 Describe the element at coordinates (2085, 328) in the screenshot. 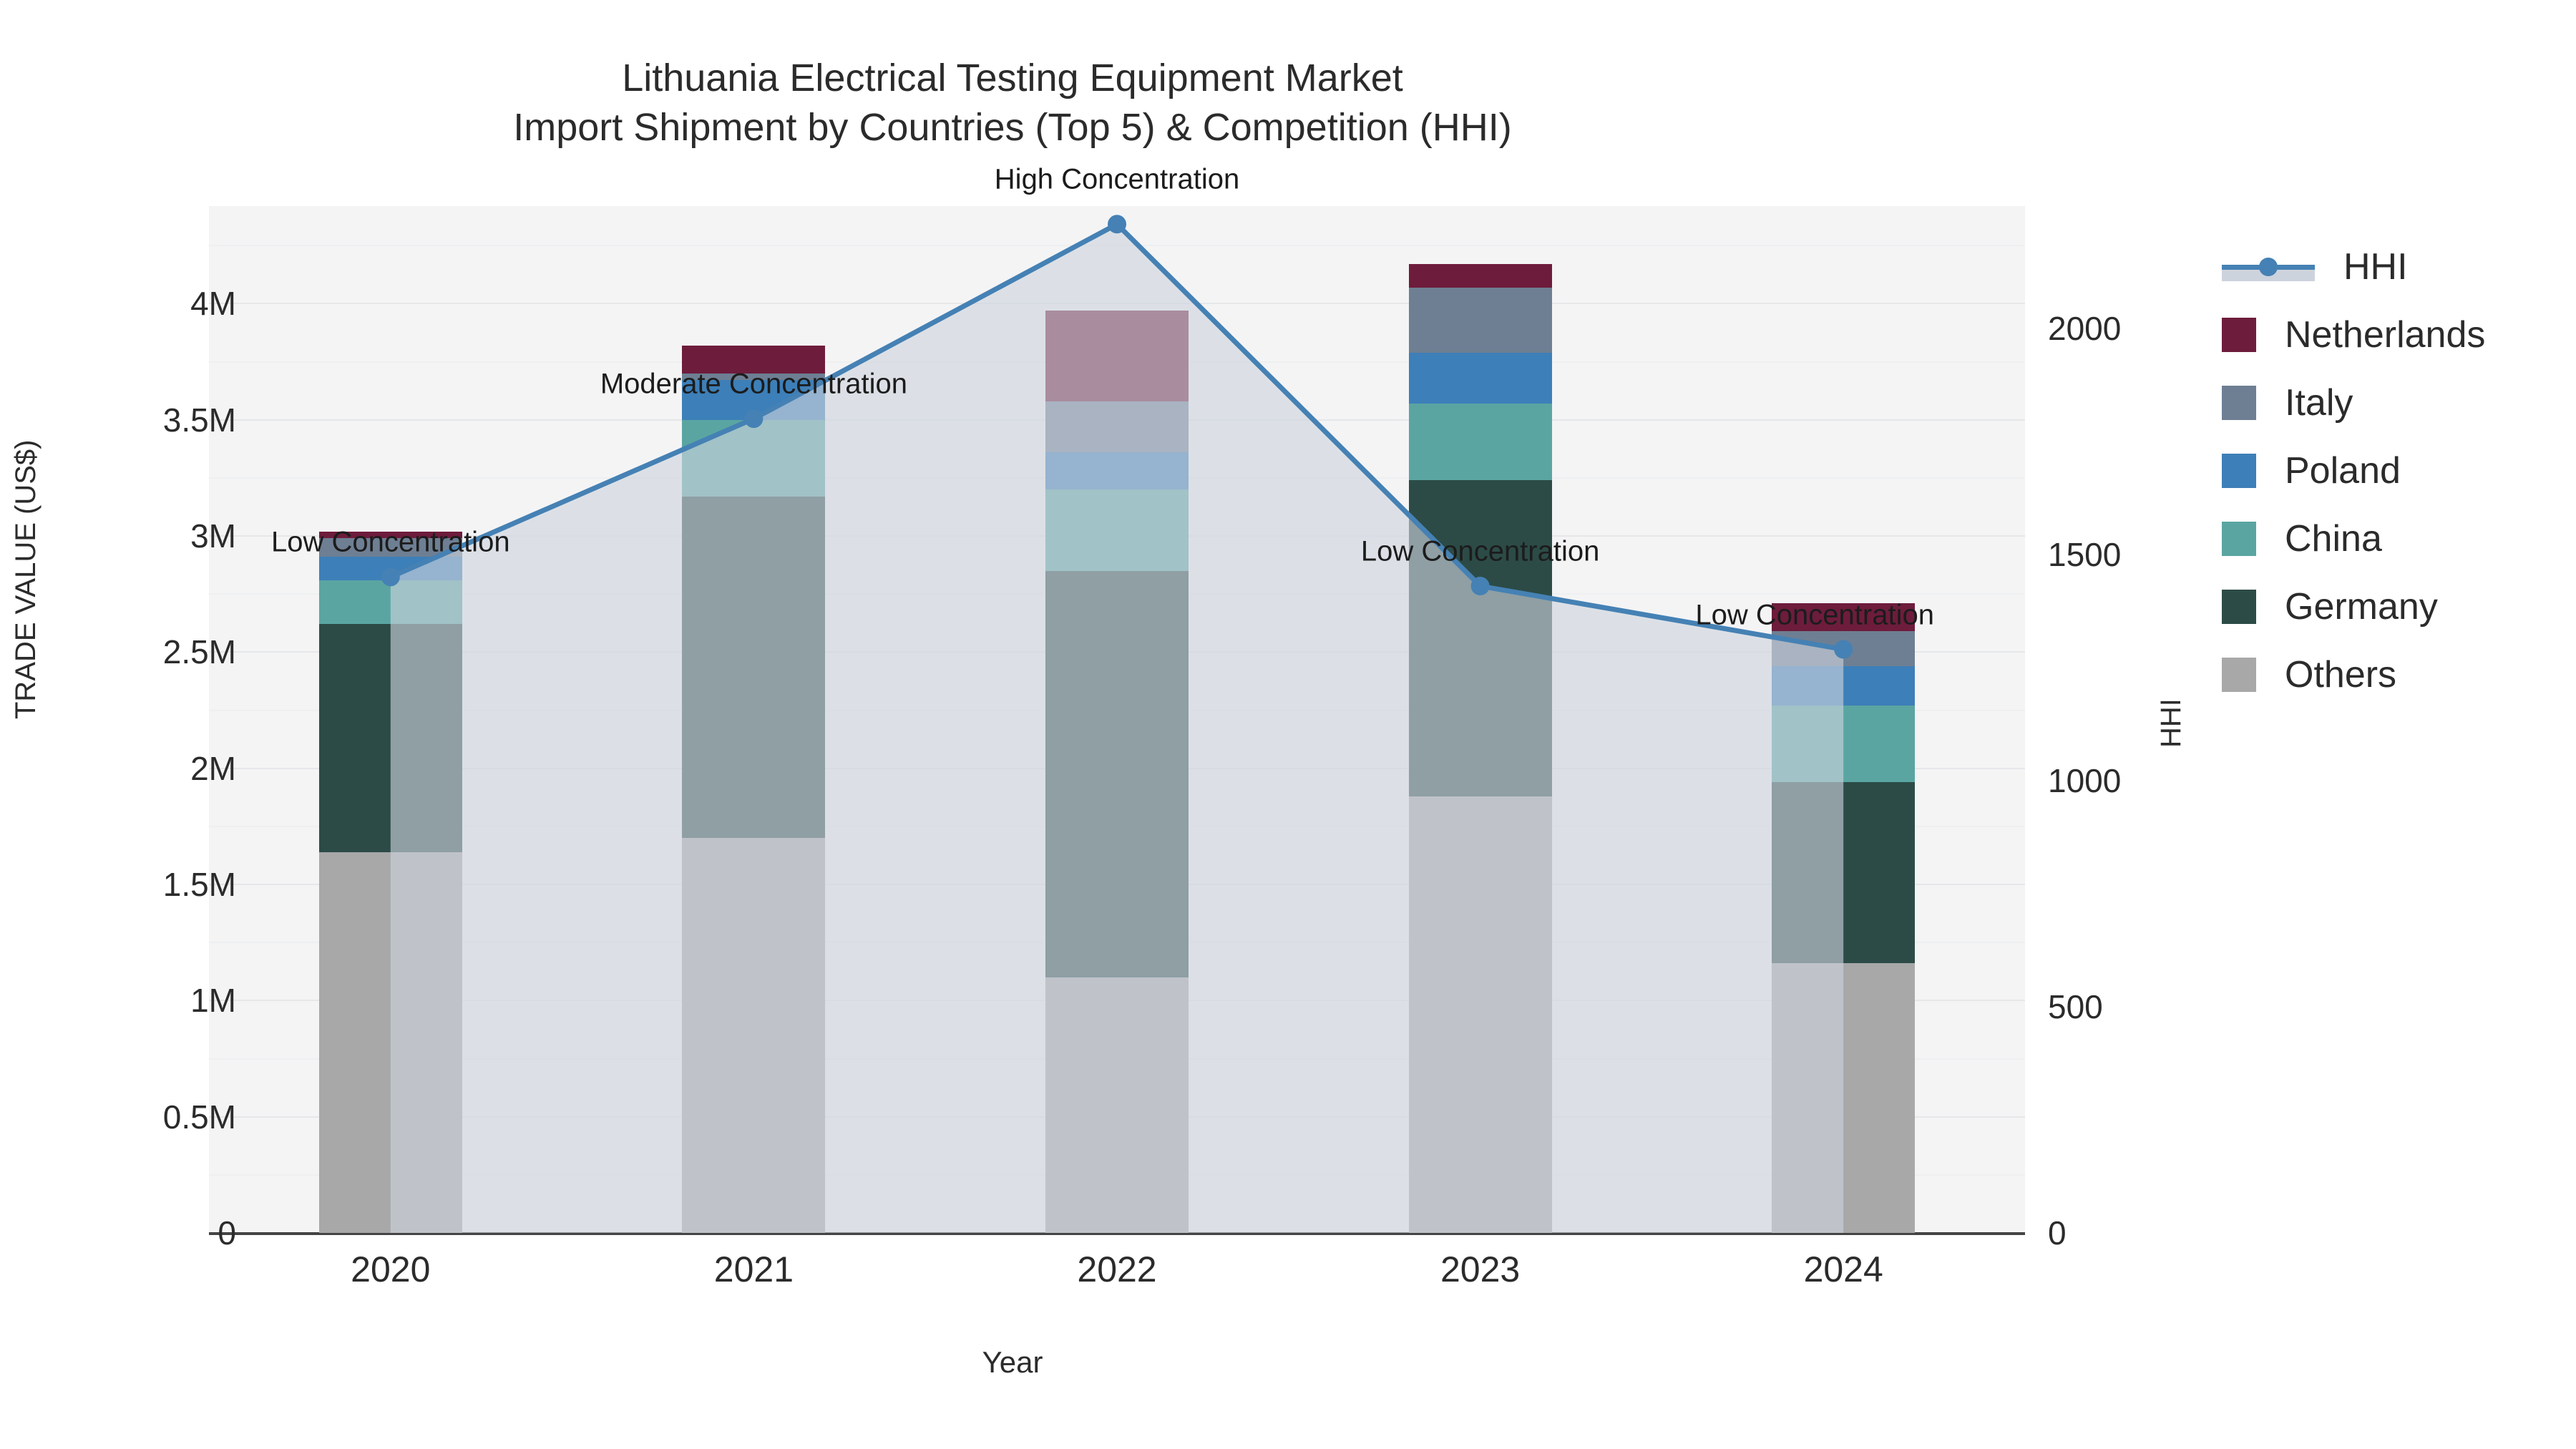

I see `y2-tick-label: 2000` at that location.